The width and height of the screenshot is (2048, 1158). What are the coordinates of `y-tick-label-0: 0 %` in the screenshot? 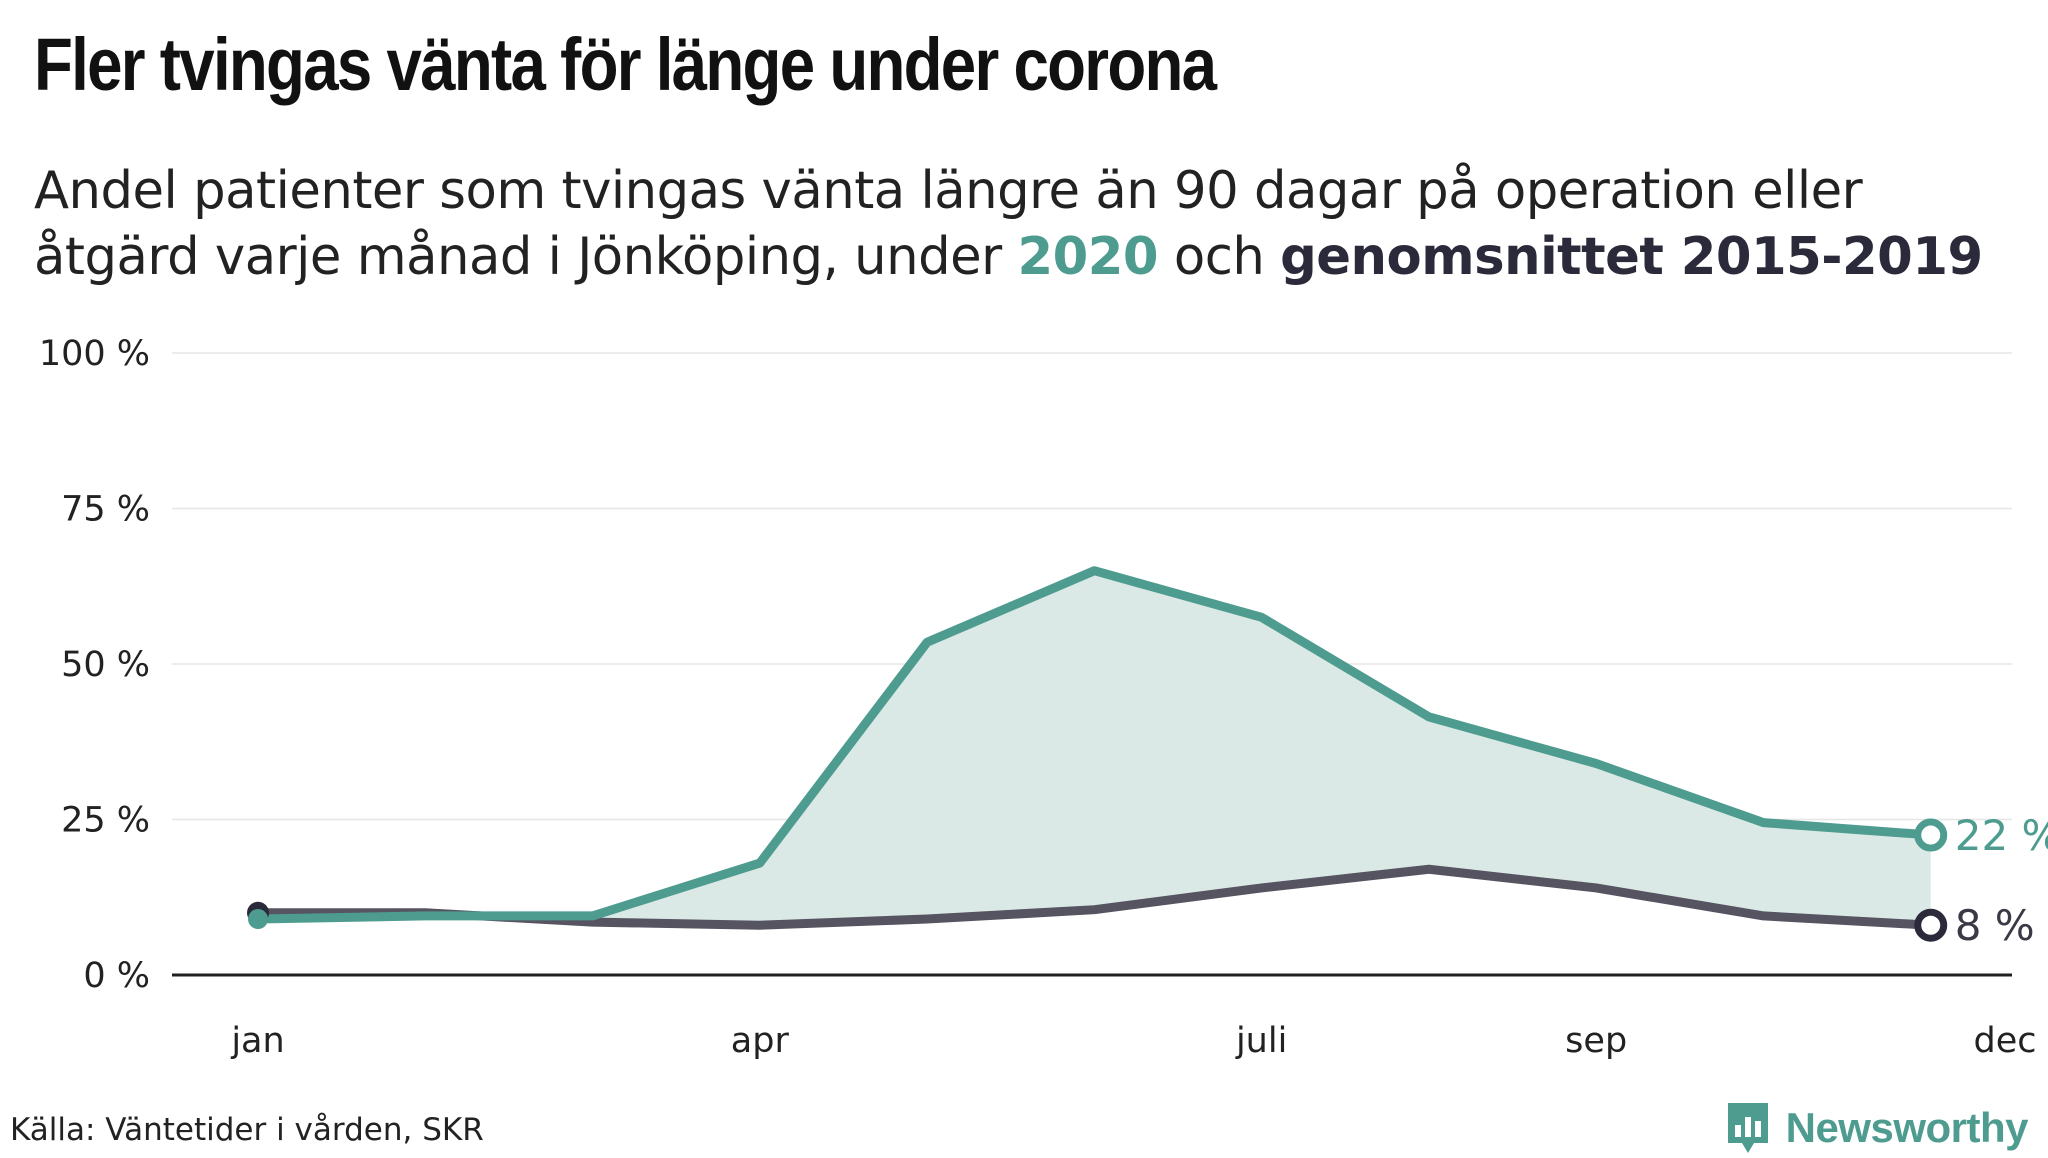 It's located at (116, 976).